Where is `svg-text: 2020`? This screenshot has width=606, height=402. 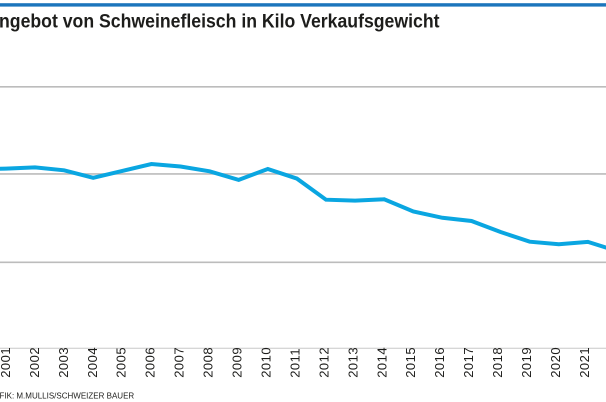 svg-text: 2020 is located at coordinates (555, 362).